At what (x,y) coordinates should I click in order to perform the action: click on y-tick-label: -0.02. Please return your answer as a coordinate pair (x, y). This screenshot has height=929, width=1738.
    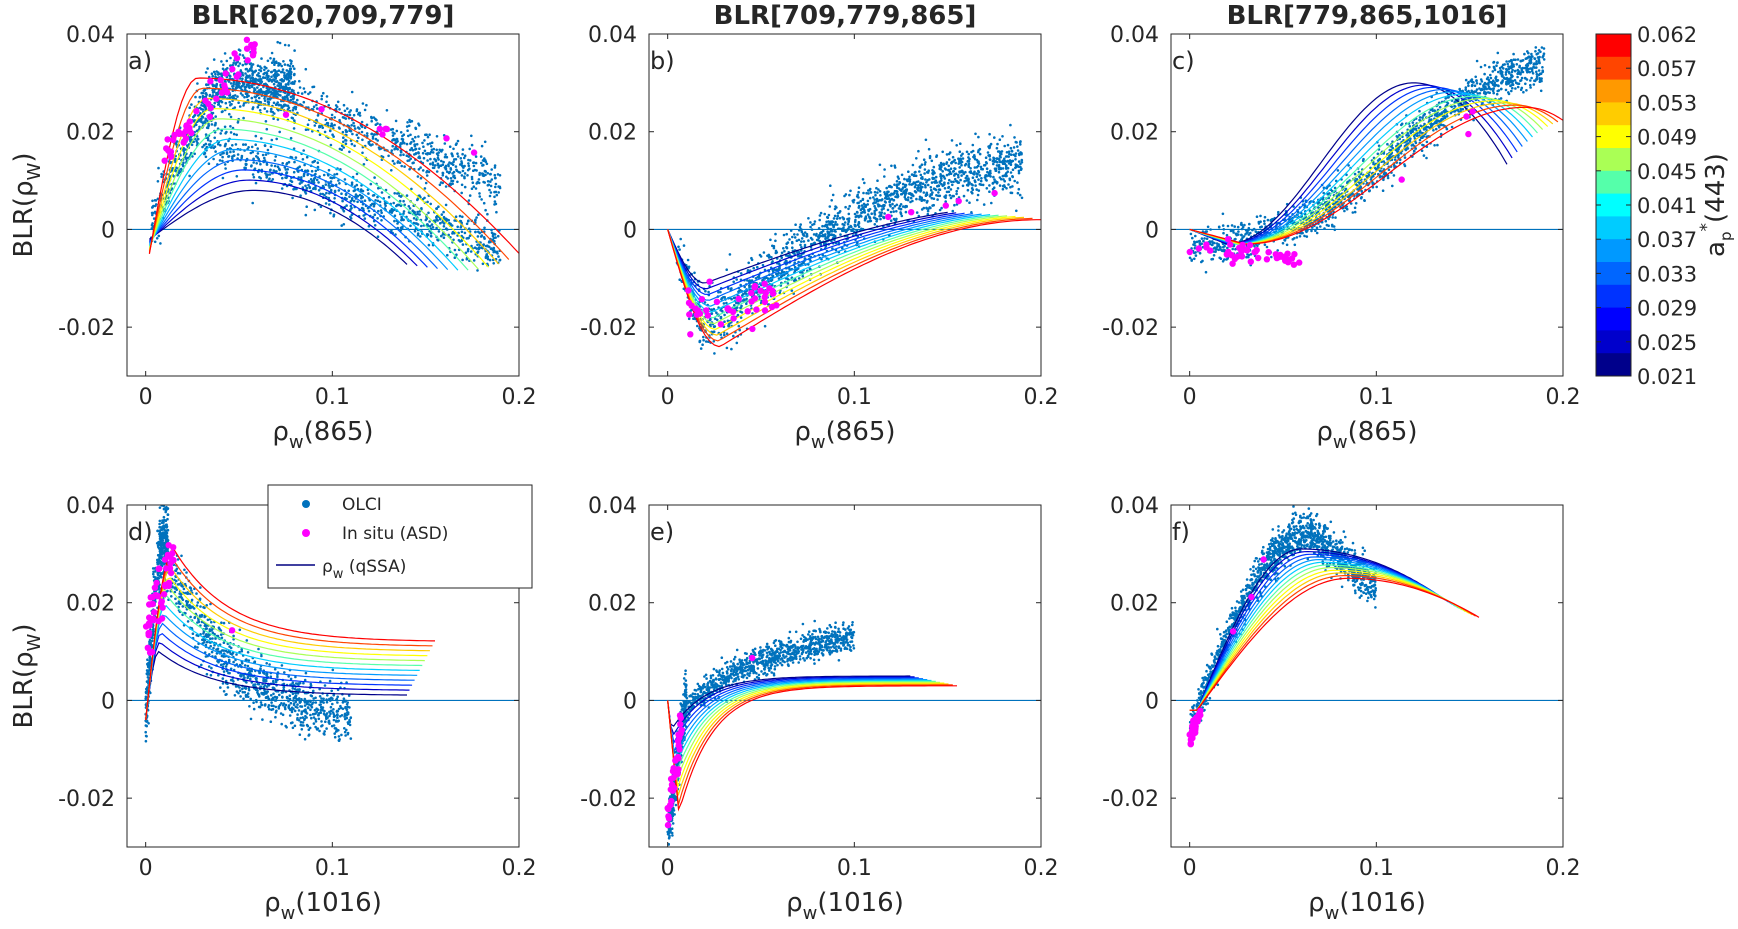
    Looking at the image, I should click on (86, 328).